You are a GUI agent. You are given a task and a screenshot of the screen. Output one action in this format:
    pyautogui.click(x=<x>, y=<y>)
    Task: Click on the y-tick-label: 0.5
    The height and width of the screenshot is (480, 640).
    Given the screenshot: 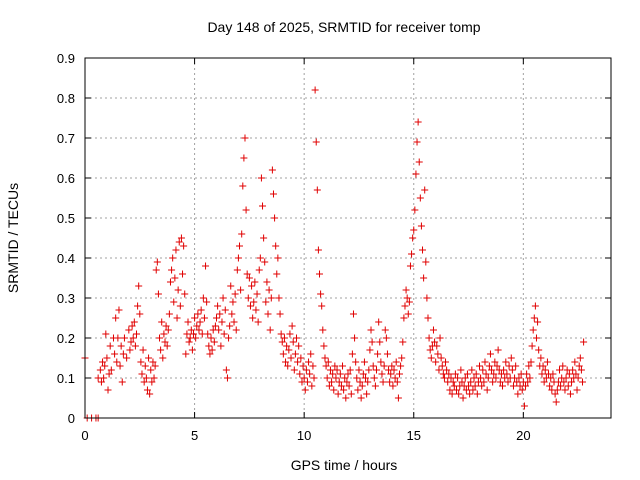 What is the action you would take?
    pyautogui.click(x=66, y=218)
    